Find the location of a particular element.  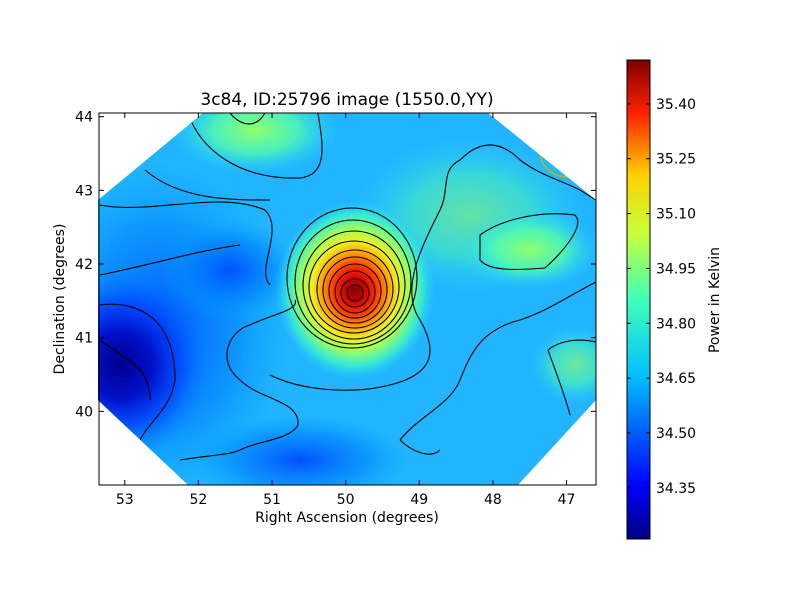

colorbar-frame is located at coordinates (638, 299).